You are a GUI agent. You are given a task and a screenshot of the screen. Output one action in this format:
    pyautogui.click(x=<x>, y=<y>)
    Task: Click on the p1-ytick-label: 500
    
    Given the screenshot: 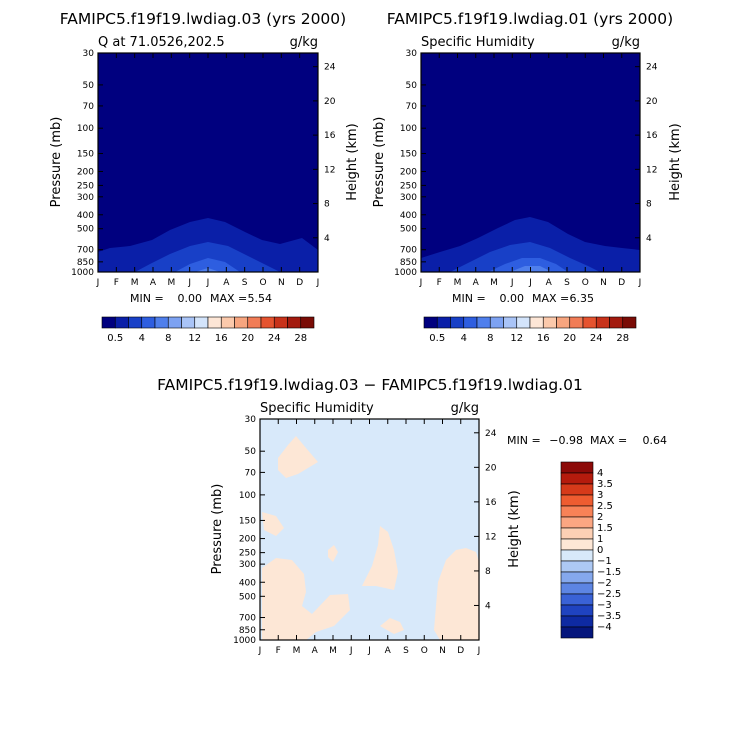 What is the action you would take?
    pyautogui.click(x=85, y=230)
    